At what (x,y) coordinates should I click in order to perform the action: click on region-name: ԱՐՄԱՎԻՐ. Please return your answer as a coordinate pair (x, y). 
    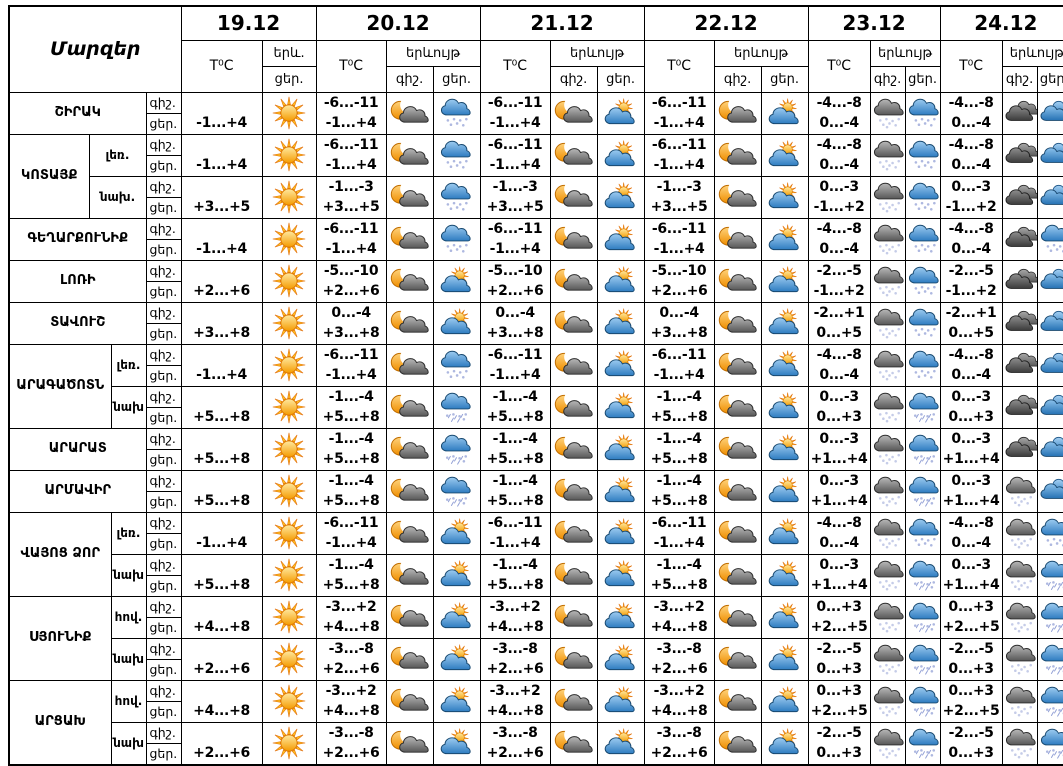
    Looking at the image, I should click on (77, 491).